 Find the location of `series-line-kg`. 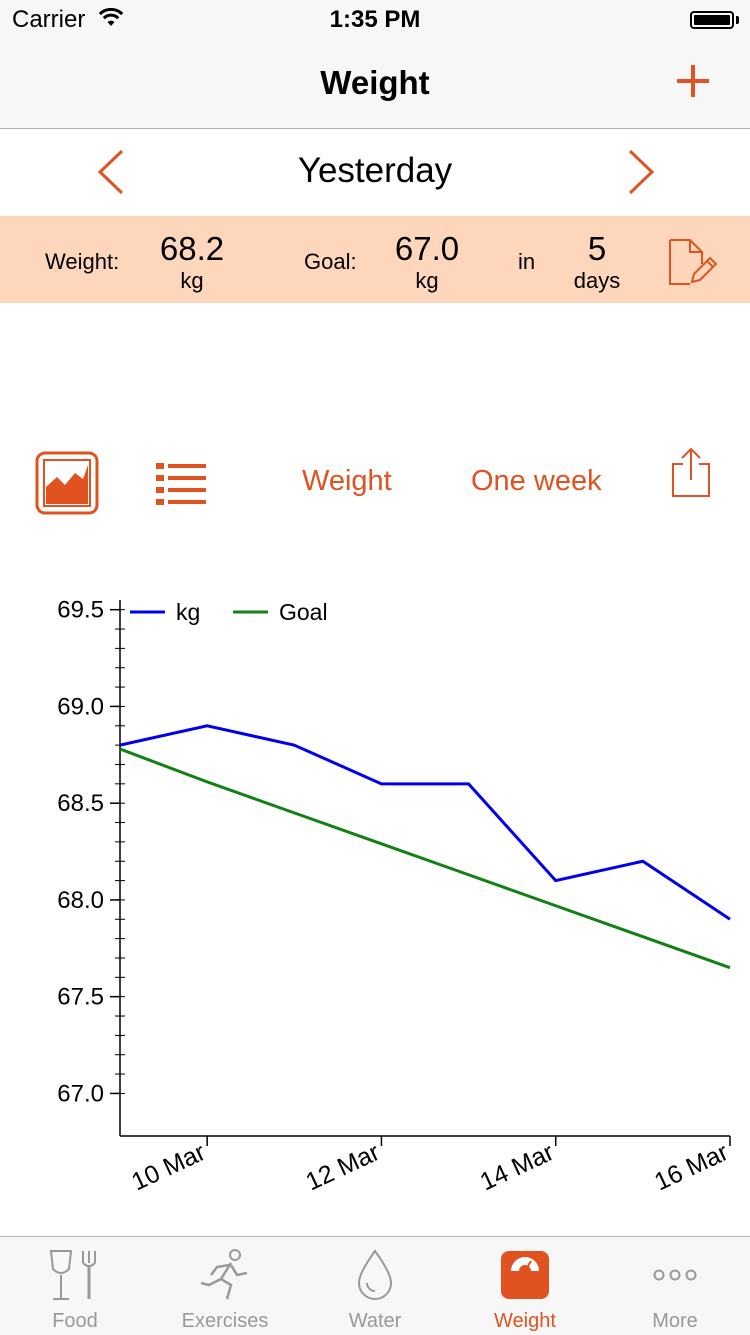

series-line-kg is located at coordinates (425, 822).